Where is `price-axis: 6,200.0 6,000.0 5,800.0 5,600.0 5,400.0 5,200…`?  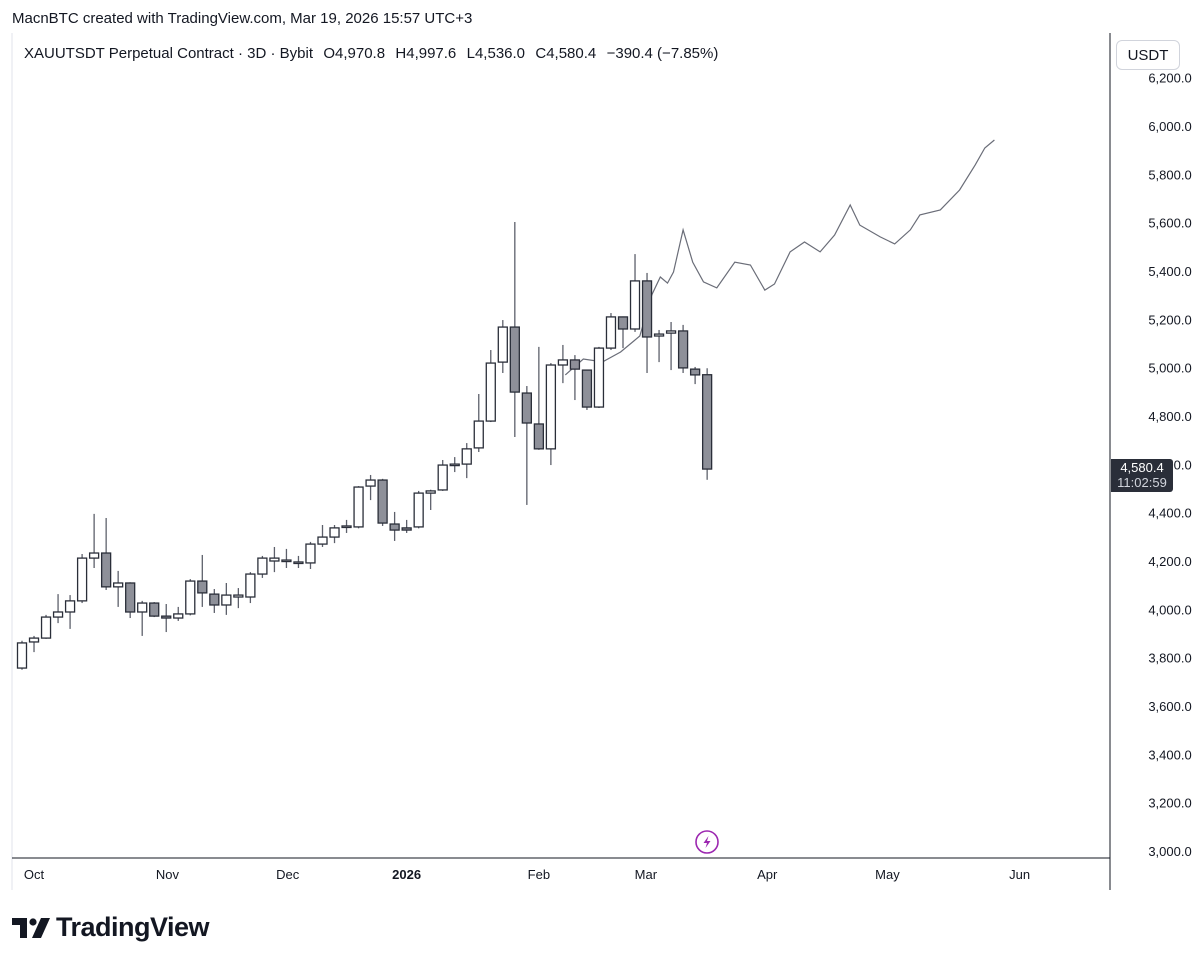
price-axis: 6,200.0 6,000.0 5,800.0 5,600.0 5,400.0 5,200… is located at coordinates (1169, 465).